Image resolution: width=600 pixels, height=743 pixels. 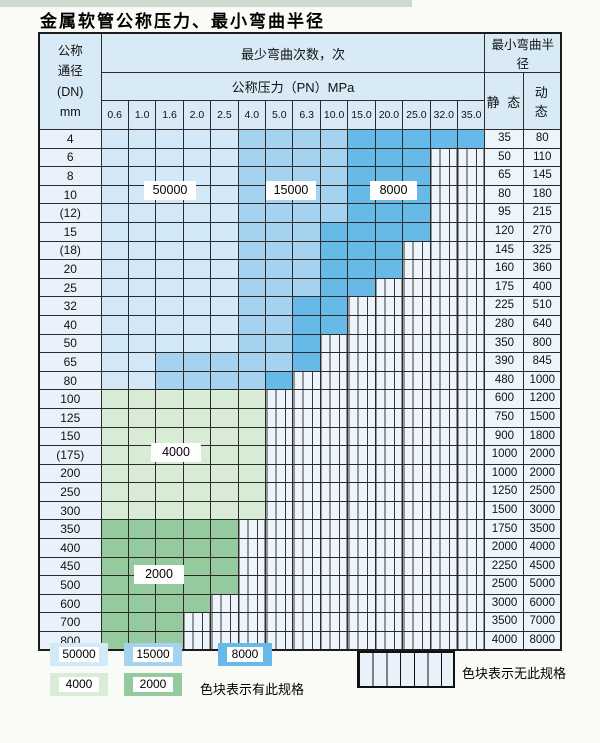 What do you see at coordinates (542, 231) in the screenshot?
I see `dynamic-radius-cell: 270` at bounding box center [542, 231].